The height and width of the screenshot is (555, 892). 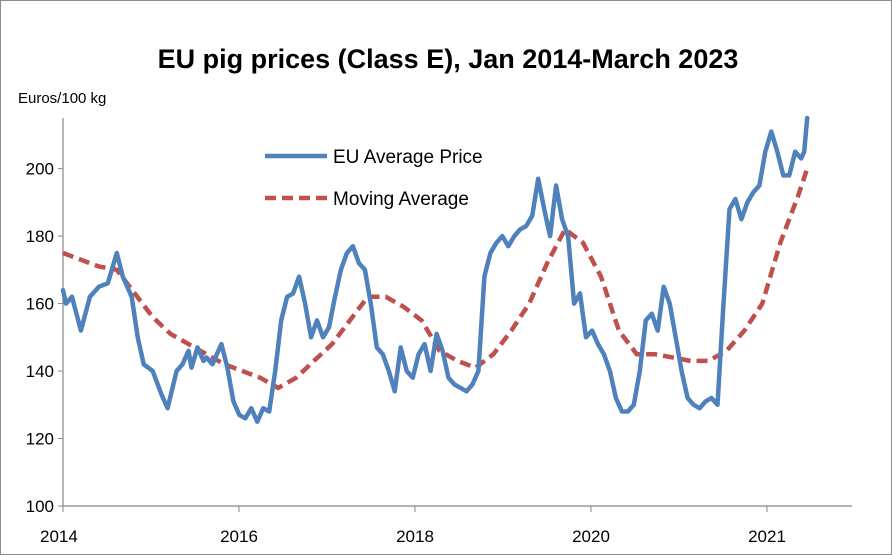 What do you see at coordinates (40, 439) in the screenshot?
I see `y-tick-label: 120` at bounding box center [40, 439].